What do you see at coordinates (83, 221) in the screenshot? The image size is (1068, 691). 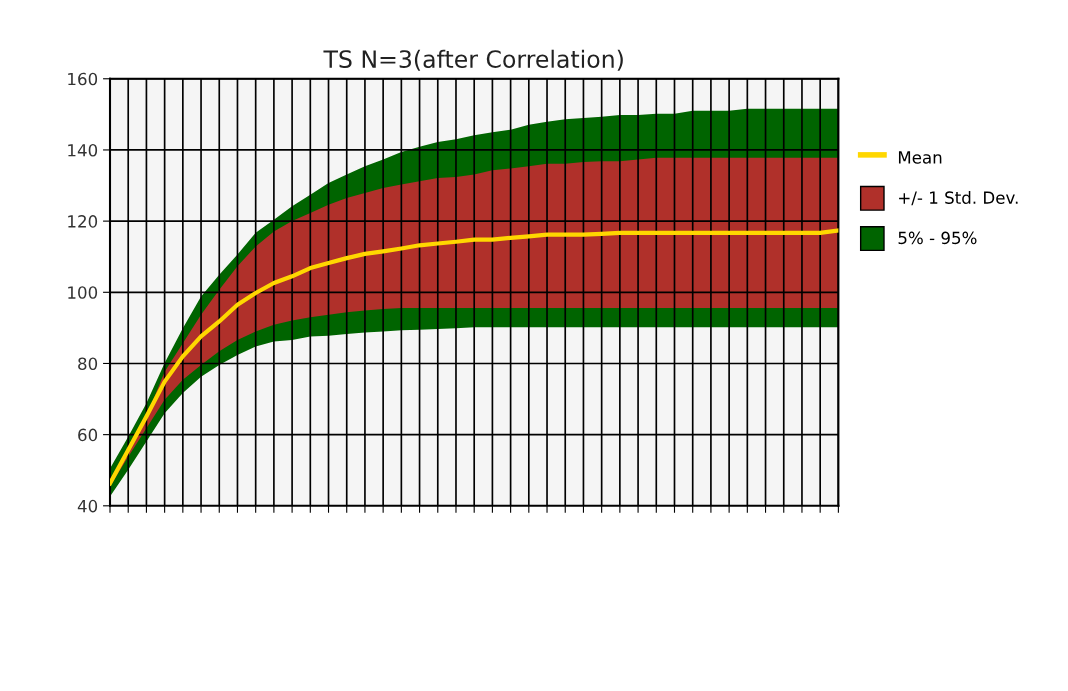 I see `y-tick-label: 120` at bounding box center [83, 221].